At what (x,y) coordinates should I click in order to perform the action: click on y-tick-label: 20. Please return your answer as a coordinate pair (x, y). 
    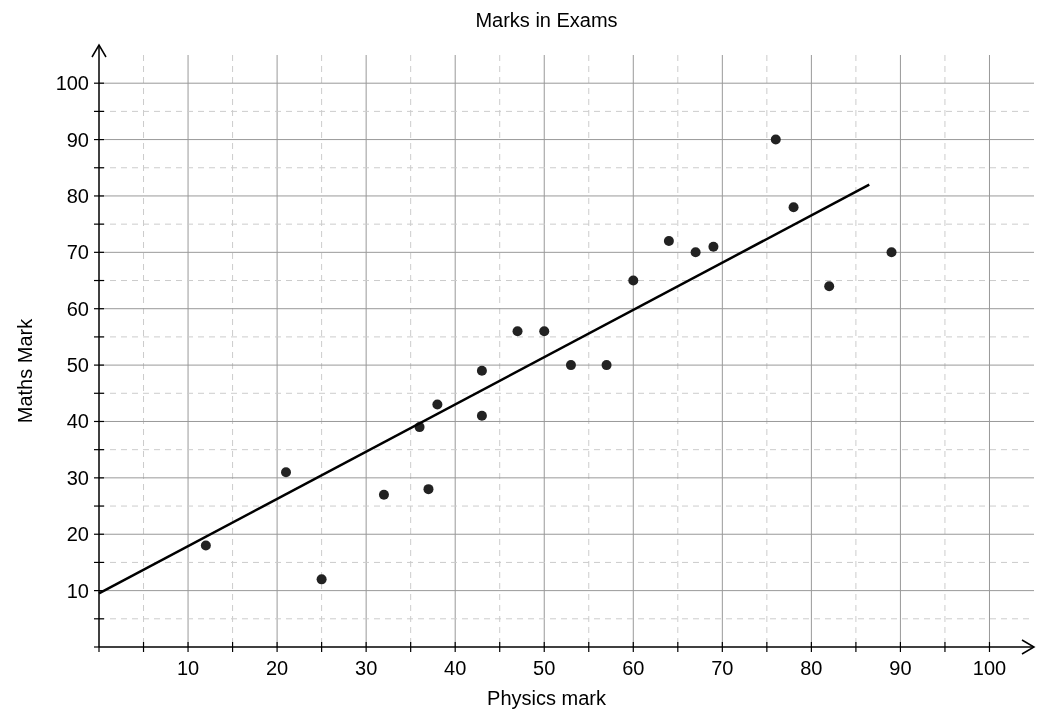
    Looking at the image, I should click on (77, 534).